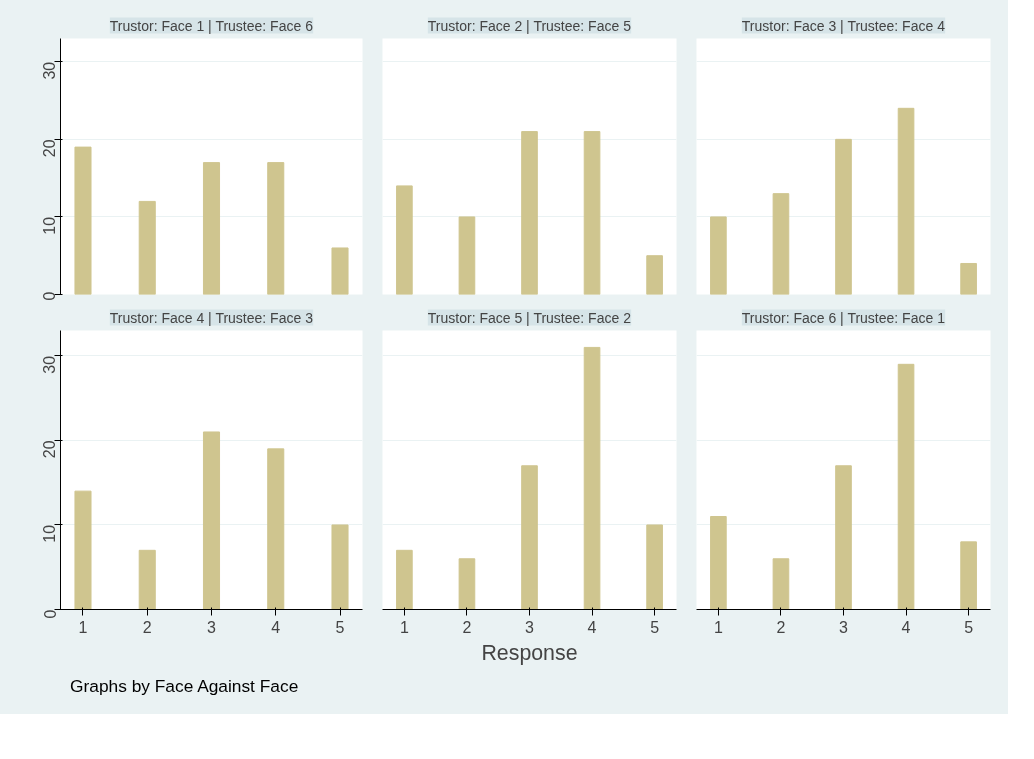 The image size is (1034, 759). Describe the element at coordinates (529, 652) in the screenshot. I see `x-axis-title: Response` at that location.